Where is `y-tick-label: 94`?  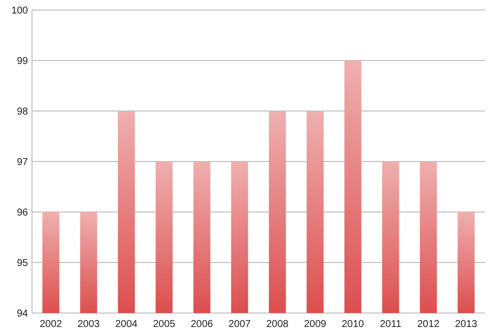
y-tick-label: 94 is located at coordinates (22, 314).